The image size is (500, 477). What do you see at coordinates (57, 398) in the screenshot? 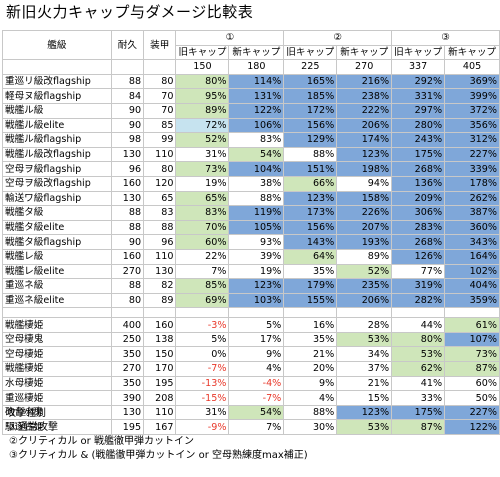
I see `ship-name-cell: 重巡棲姫` at bounding box center [57, 398].